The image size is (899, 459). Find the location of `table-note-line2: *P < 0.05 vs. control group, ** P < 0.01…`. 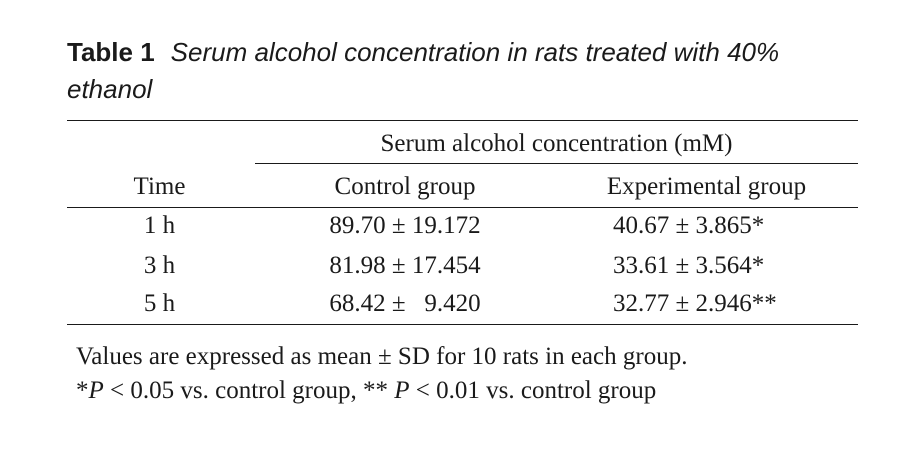

table-note-line2: *P < 0.05 vs. control group, ** P < 0.01… is located at coordinates (366, 391).